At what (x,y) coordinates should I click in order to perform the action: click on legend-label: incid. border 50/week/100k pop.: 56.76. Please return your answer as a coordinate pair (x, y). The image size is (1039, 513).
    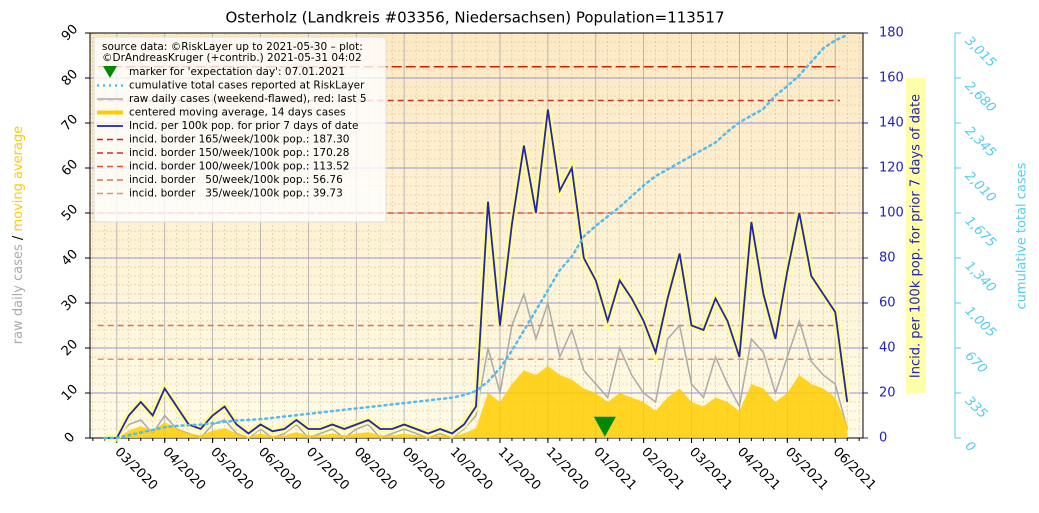
    Looking at the image, I should click on (236, 180).